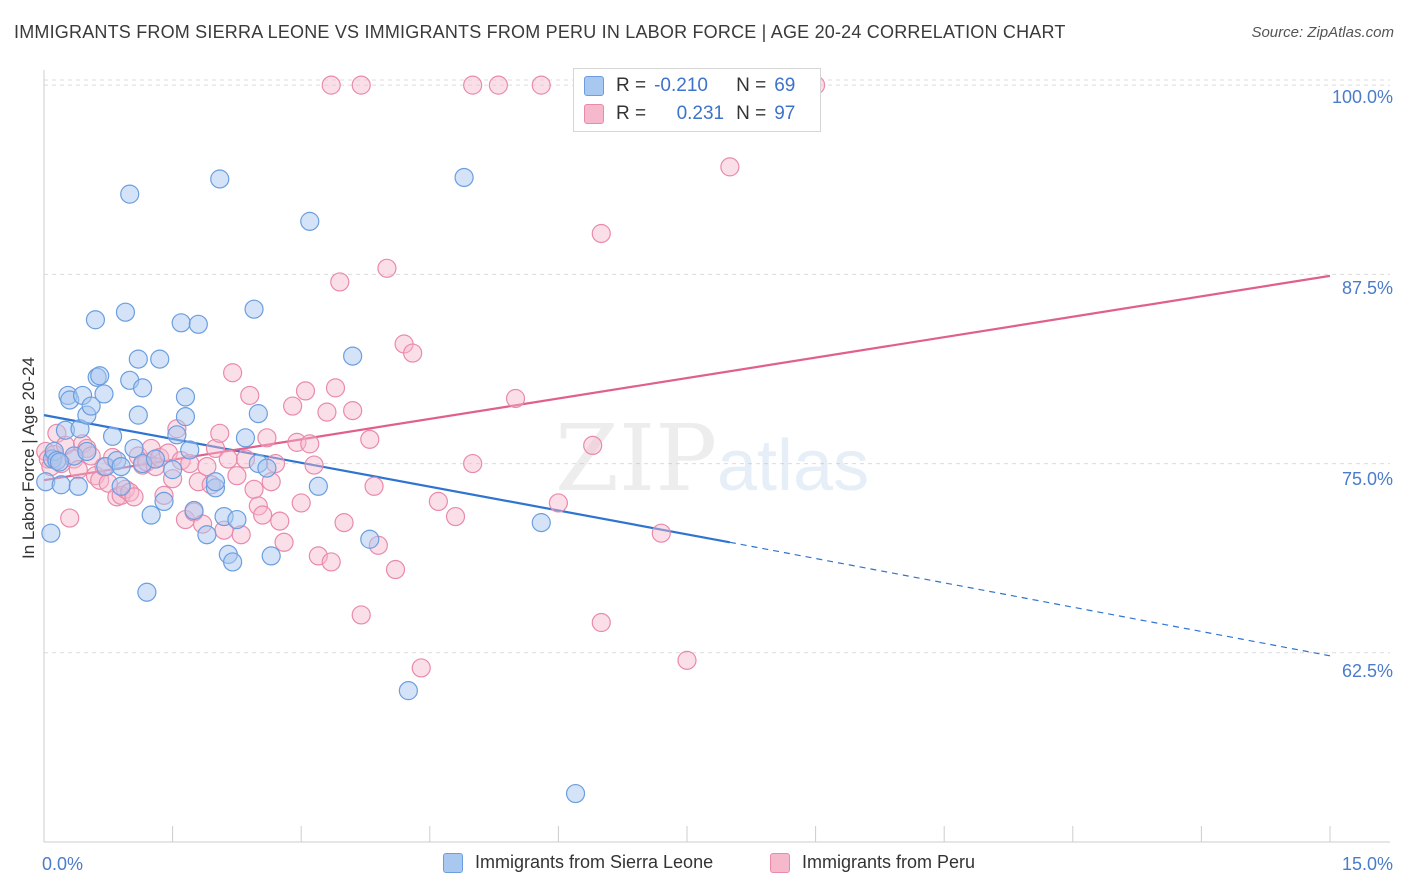 The height and width of the screenshot is (892, 1406). I want to click on source-label: Source: ZipAtlas.com, so click(1322, 32).